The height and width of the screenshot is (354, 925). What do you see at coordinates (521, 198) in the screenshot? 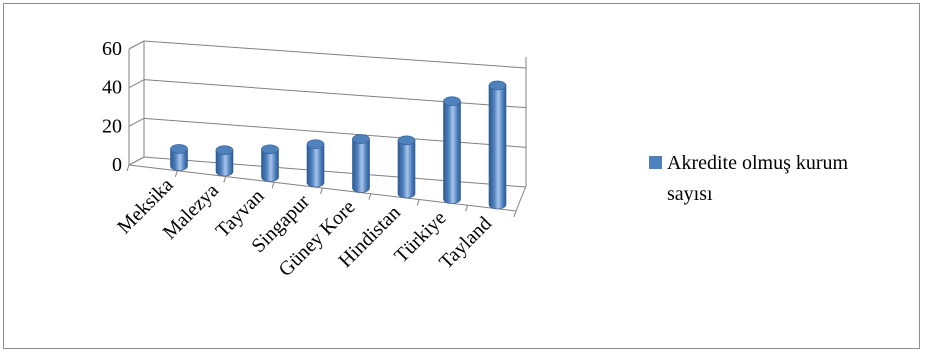
I see `floor-right-edge` at bounding box center [521, 198].